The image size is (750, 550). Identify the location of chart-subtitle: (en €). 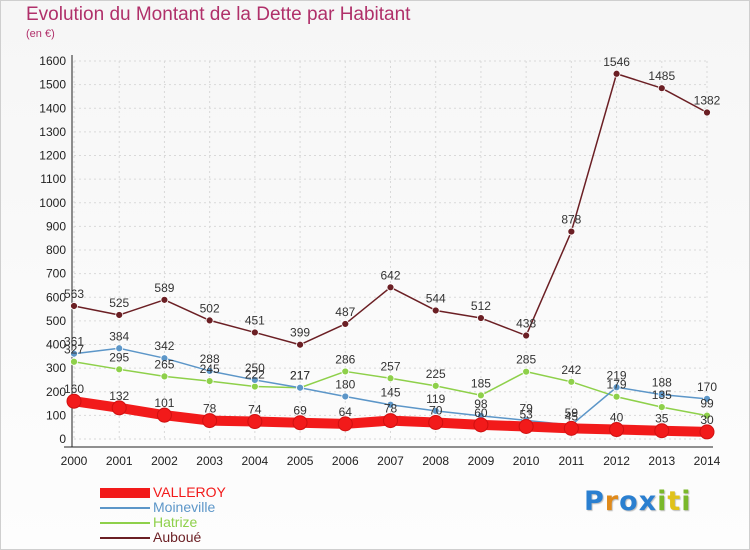
(40, 34).